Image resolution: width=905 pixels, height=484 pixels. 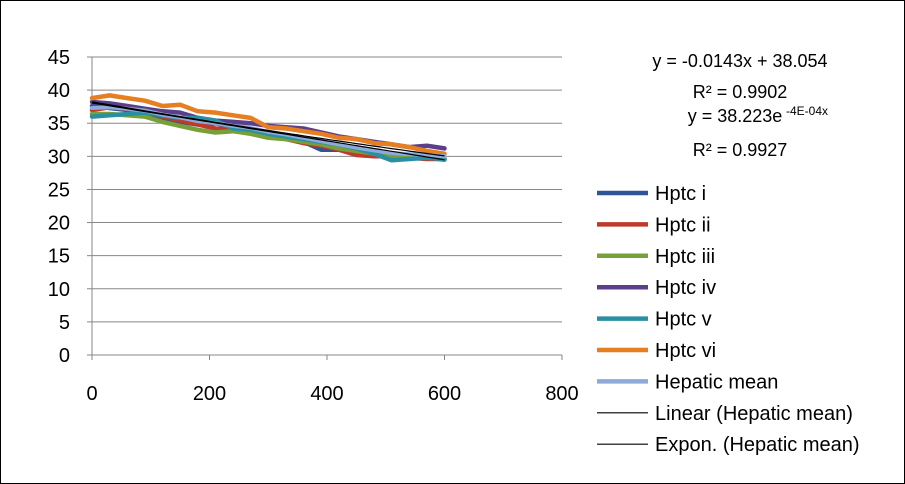 I want to click on legend-label: Hptc iii, so click(x=685, y=257).